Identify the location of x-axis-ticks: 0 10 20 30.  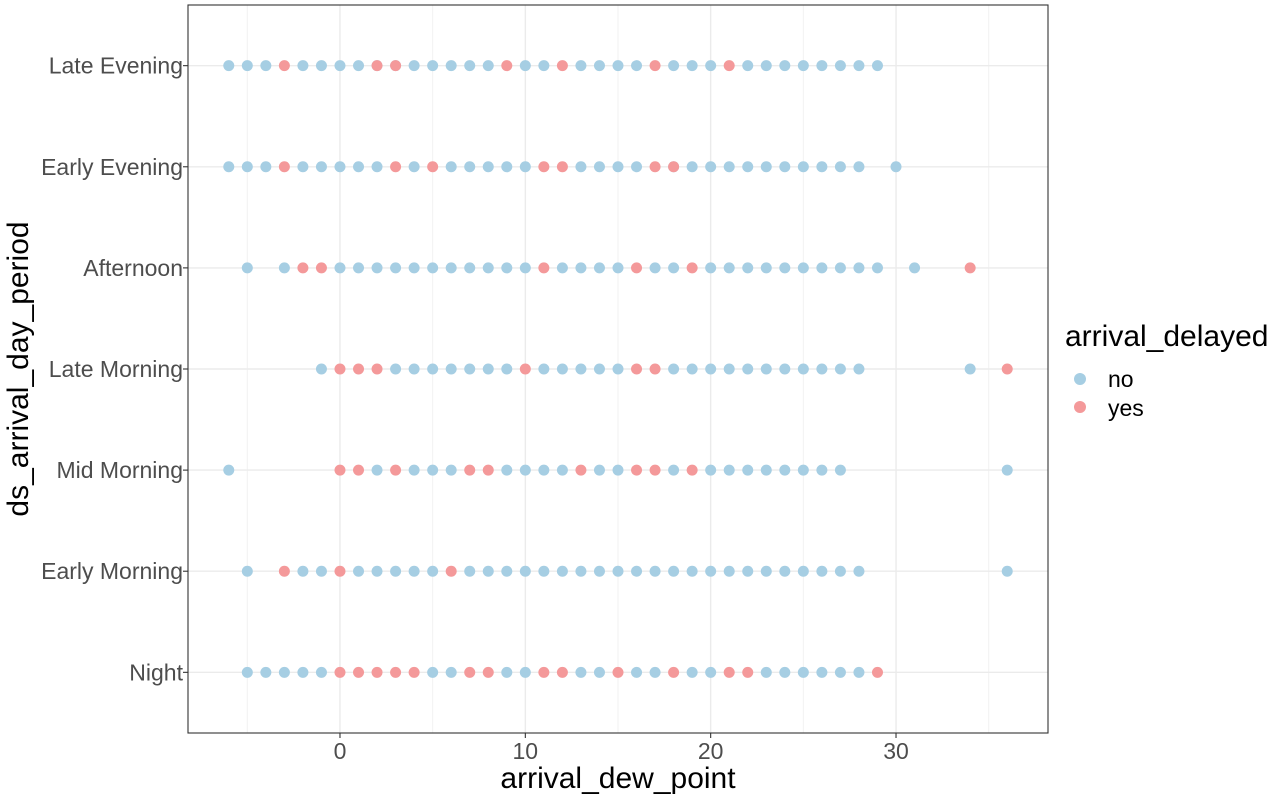
(621, 748).